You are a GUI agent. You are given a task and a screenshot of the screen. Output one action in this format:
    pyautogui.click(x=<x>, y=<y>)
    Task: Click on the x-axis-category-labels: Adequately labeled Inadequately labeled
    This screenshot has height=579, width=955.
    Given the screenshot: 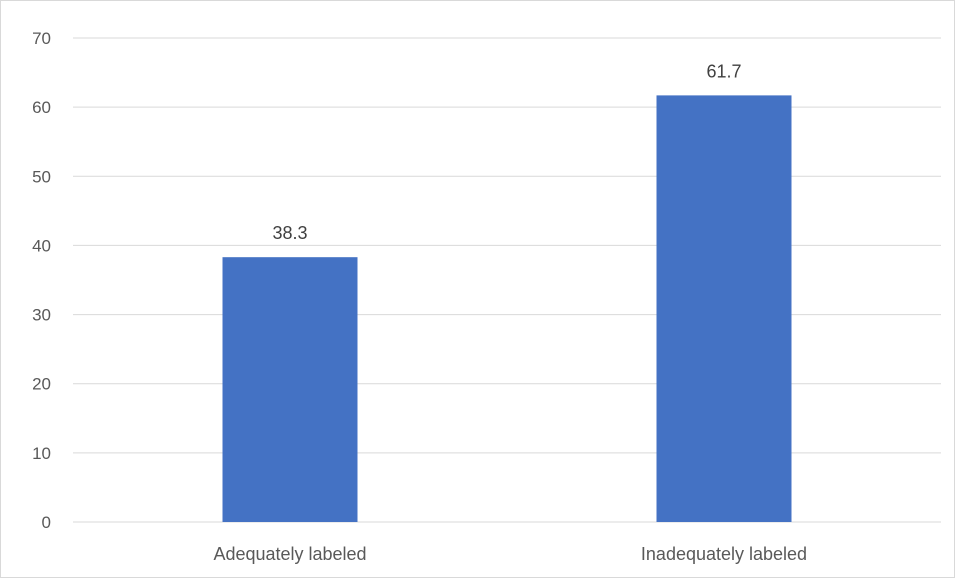 What is the action you would take?
    pyautogui.click(x=510, y=554)
    